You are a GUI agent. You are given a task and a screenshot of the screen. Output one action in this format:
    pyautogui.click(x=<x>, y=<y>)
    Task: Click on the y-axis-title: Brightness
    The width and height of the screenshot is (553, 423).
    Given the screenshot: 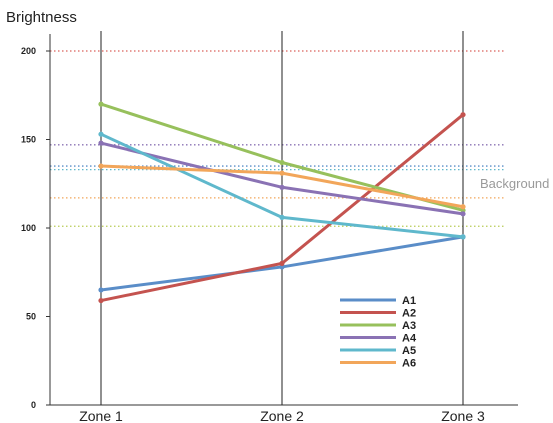 What is the action you would take?
    pyautogui.click(x=41, y=17)
    